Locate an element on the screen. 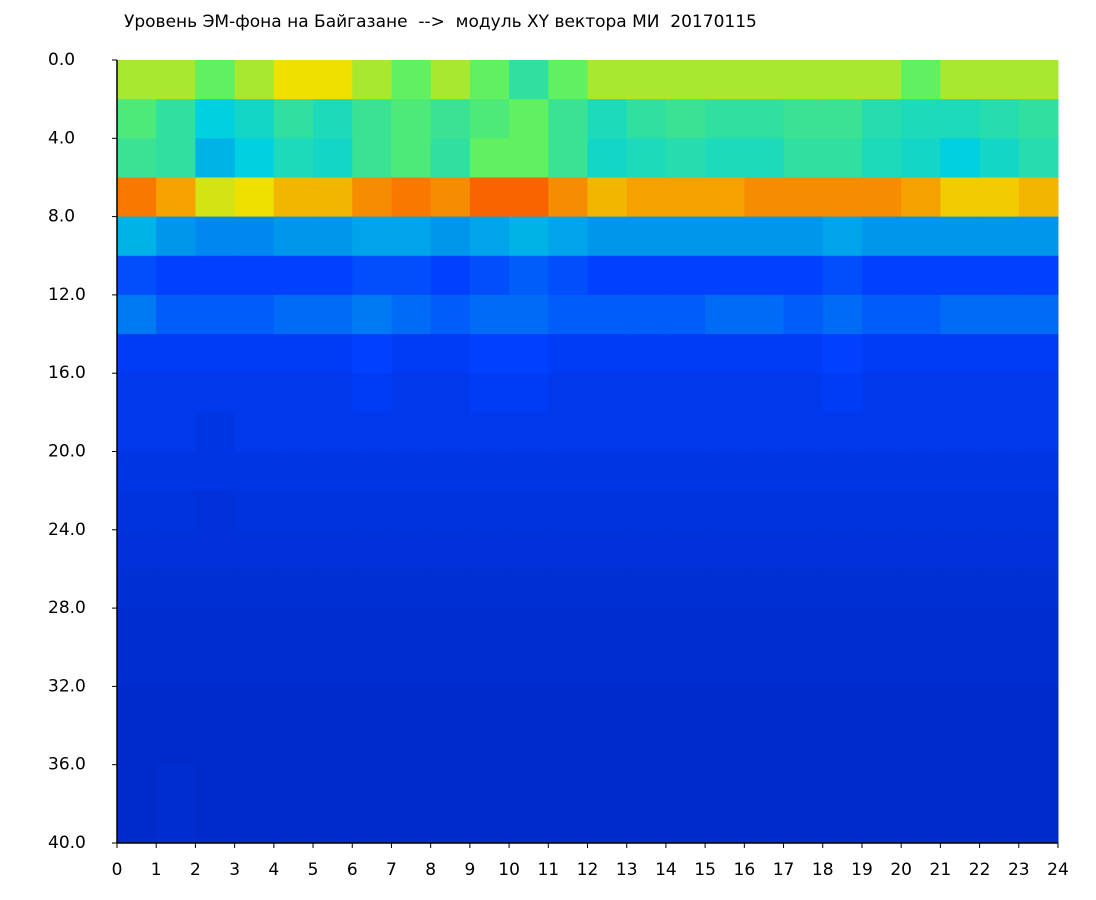  y-tick-label: 12.0 is located at coordinates (67, 295).